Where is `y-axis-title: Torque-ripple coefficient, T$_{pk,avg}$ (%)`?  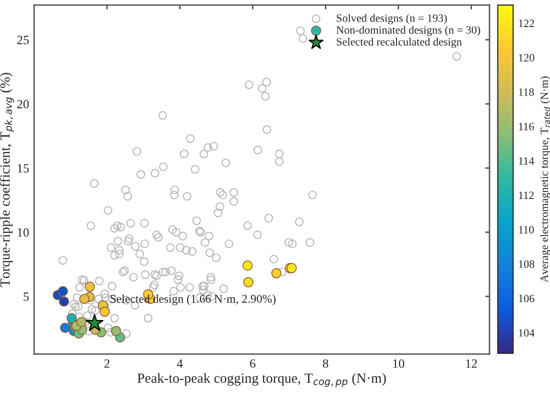 y-axis-title: Torque-ripple coefficient, T$_{pk,avg}$ (%) is located at coordinates (7, 179).